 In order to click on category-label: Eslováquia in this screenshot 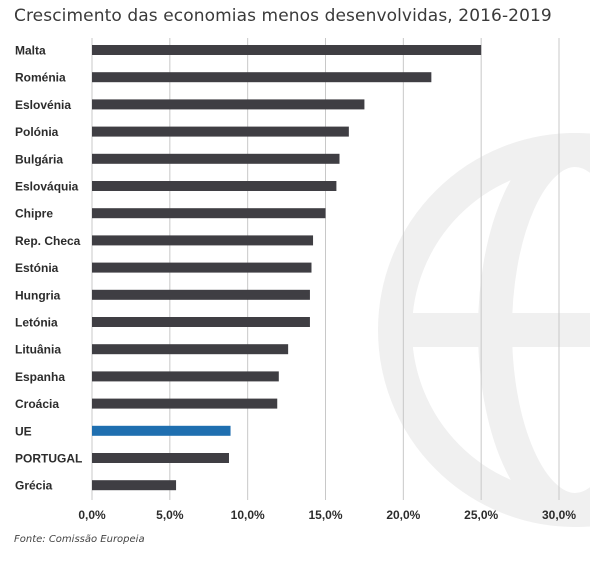, I will do `click(47, 187)`.